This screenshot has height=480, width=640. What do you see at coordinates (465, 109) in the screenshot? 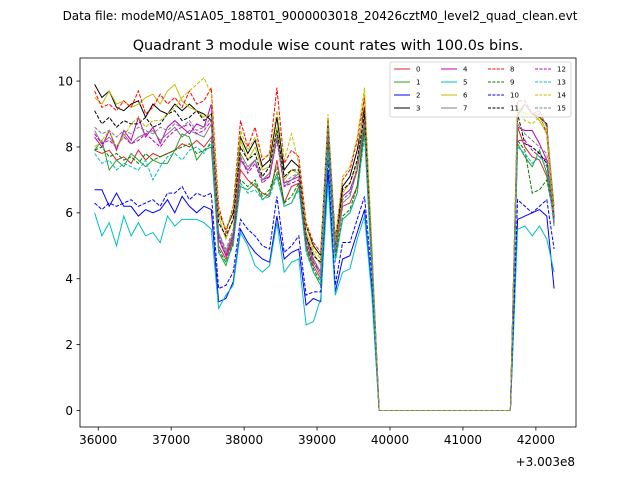
I see `legend-label-7: 7` at bounding box center [465, 109].